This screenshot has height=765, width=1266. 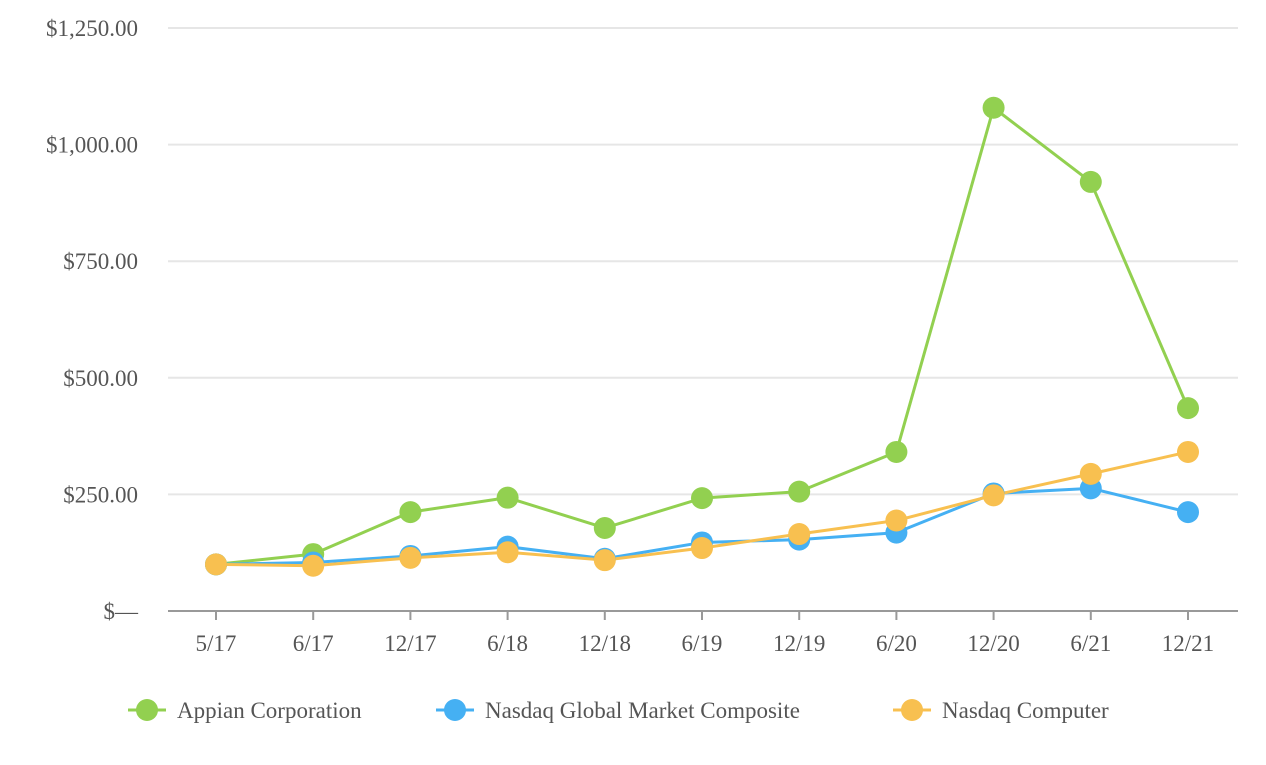 What do you see at coordinates (92, 28) in the screenshot?
I see `y-tick-label: $1,250.00` at bounding box center [92, 28].